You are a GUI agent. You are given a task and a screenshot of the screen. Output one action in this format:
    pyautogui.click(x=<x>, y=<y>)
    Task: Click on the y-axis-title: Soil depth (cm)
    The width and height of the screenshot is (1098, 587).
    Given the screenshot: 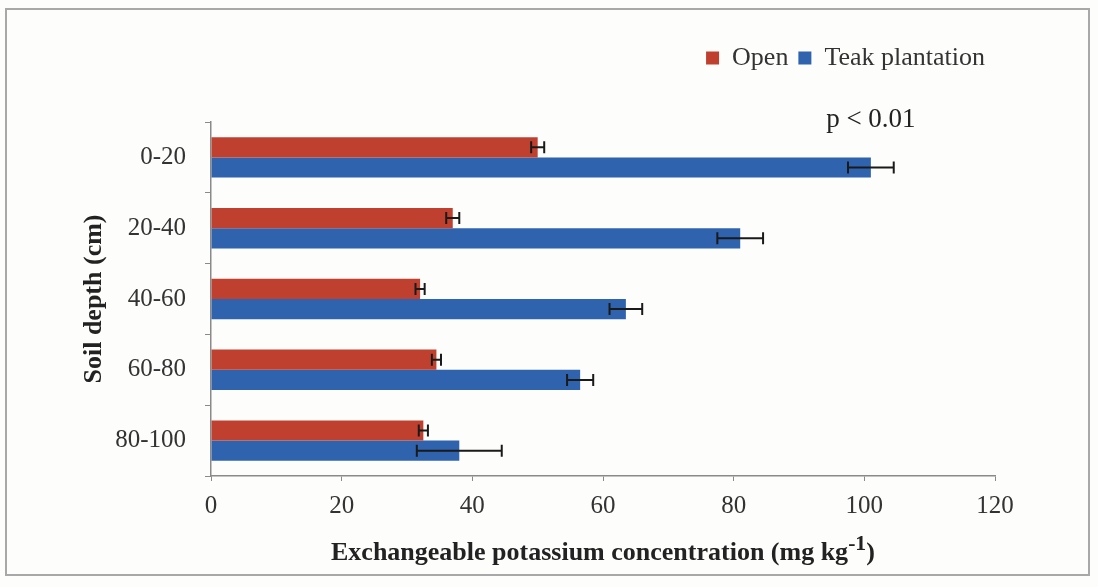 What is the action you would take?
    pyautogui.click(x=93, y=299)
    